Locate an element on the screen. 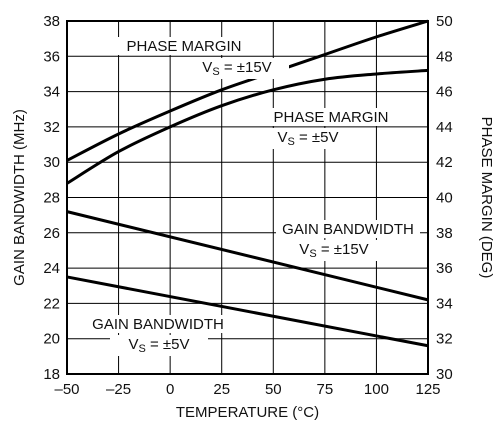 The image size is (495, 429). series-phase-margin-15v-label: PHASE MARGIN VS = ±15V is located at coordinates (203, 58).